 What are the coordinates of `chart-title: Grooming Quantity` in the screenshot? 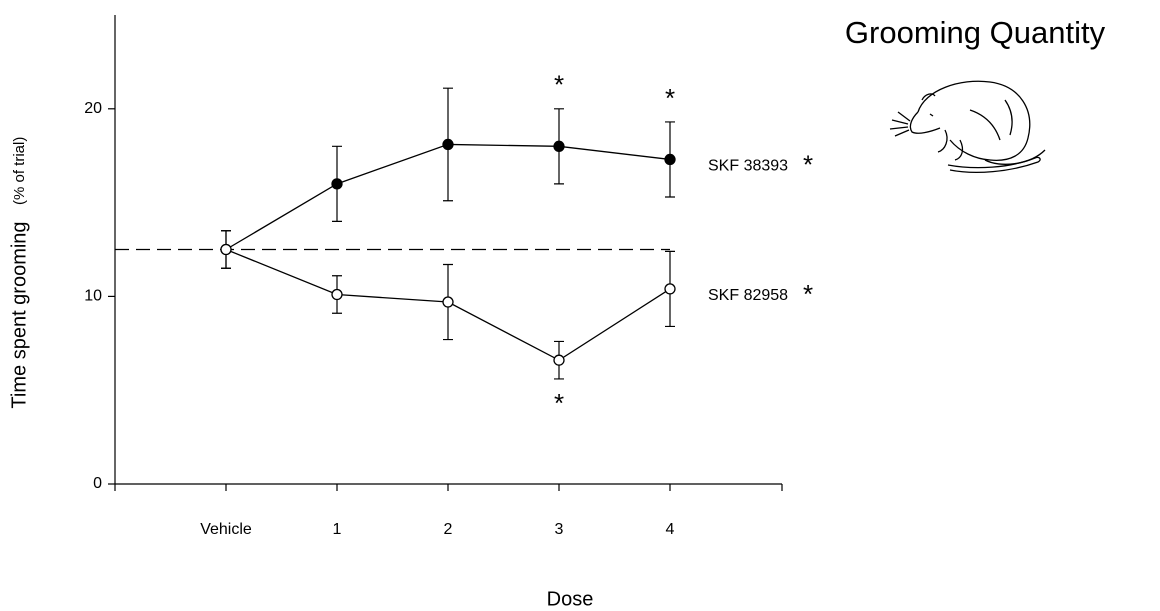 It's located at (975, 32).